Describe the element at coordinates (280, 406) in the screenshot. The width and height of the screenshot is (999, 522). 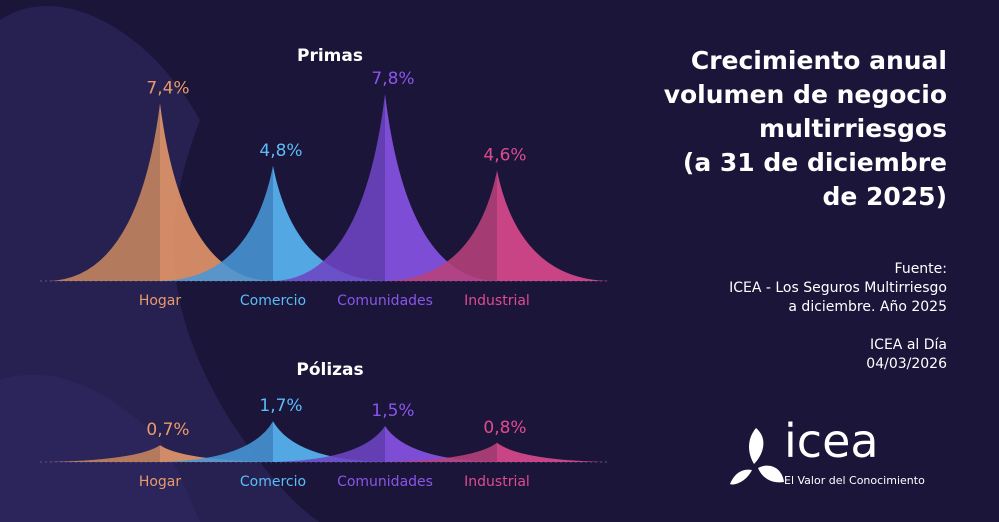
I see `data-label: 1,7%` at that location.